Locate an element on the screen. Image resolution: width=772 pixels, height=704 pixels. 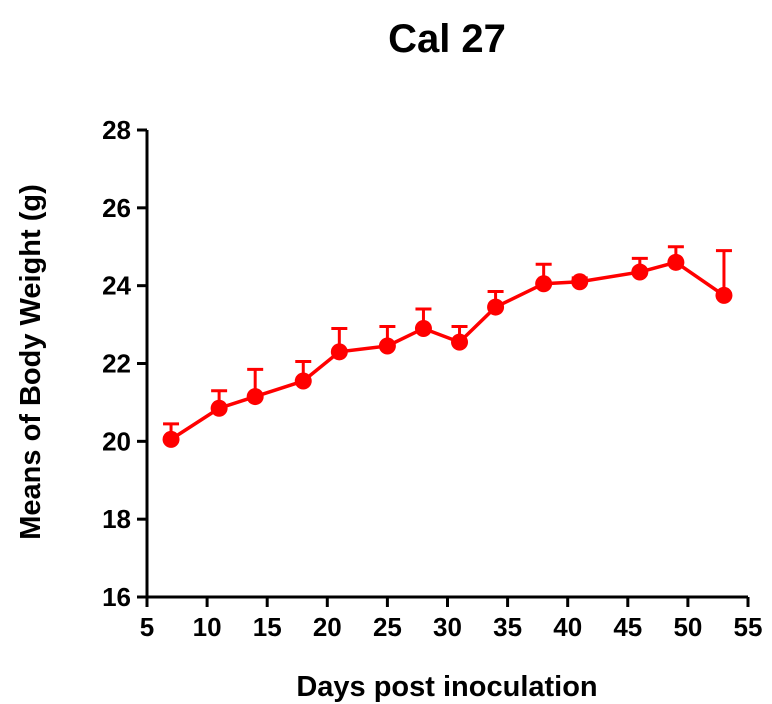
chart-title: Cal 27 is located at coordinates (447, 39).